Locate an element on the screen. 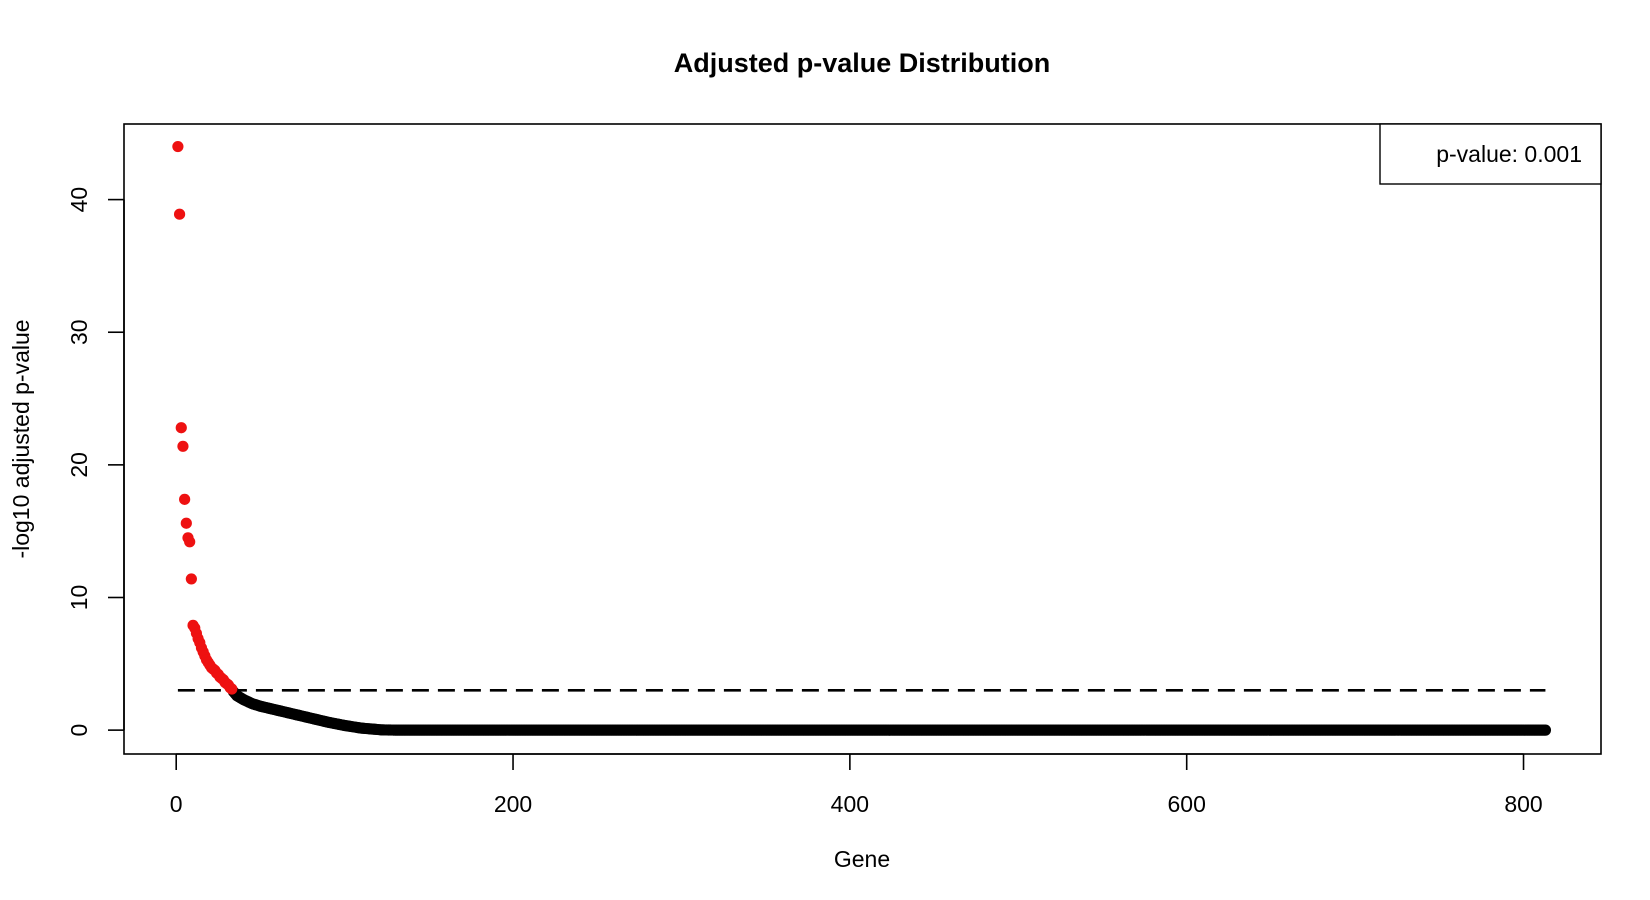  x-axis-label: Gene is located at coordinates (862, 859).